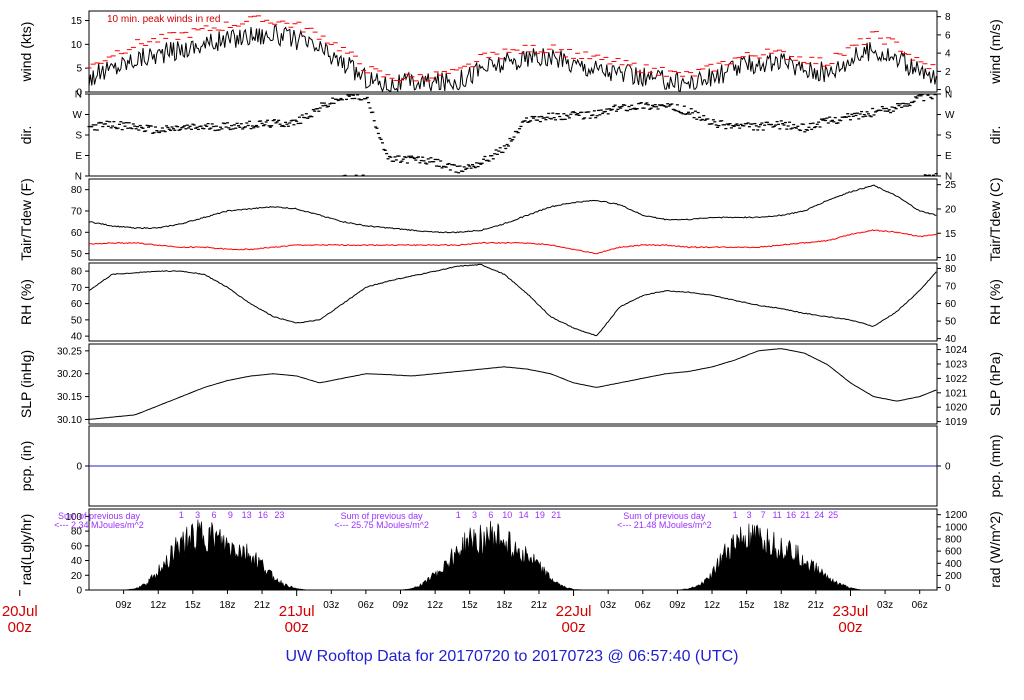 This screenshot has height=700, width=1024. I want to click on radiation-hour-label: 13, so click(247, 515).